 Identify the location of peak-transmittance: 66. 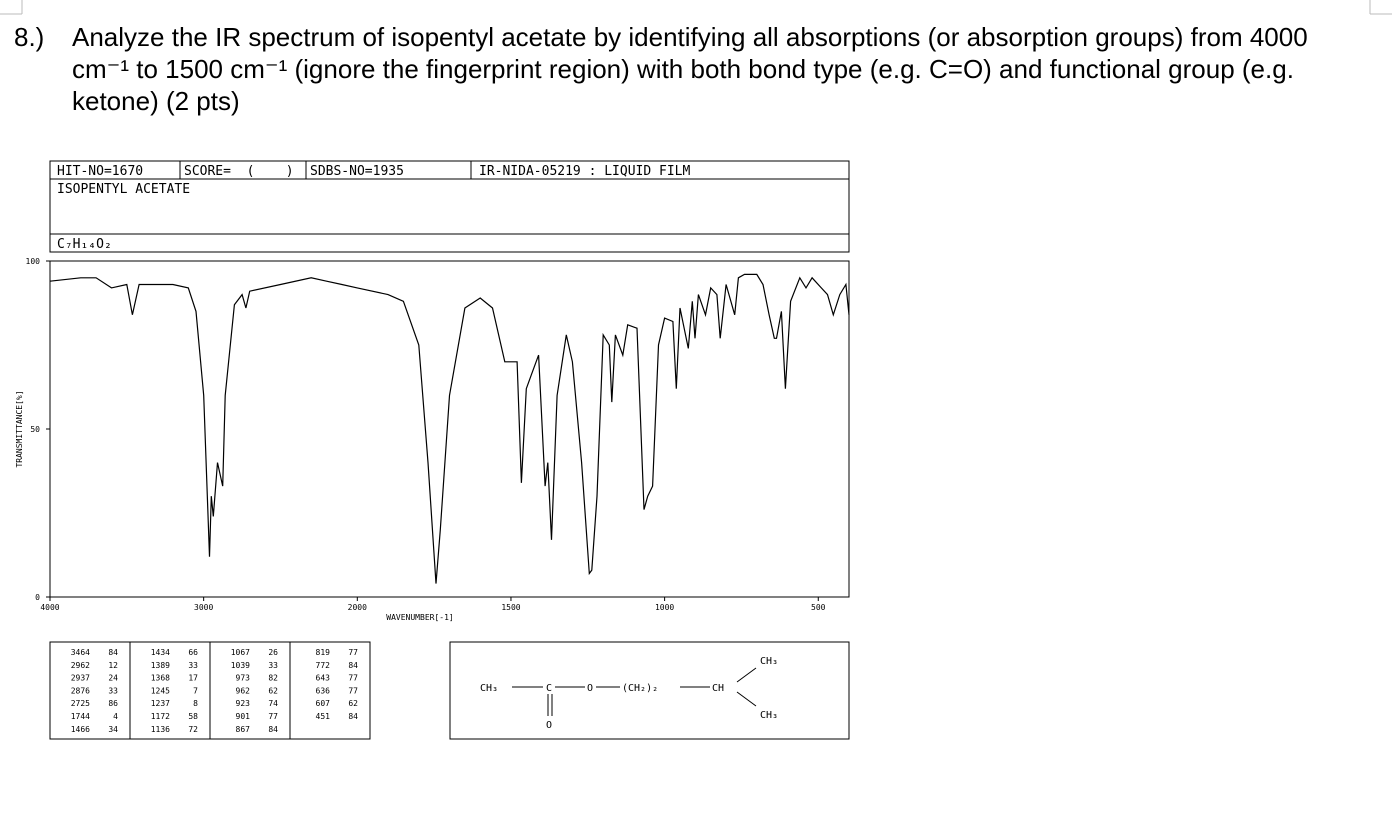
(193, 652).